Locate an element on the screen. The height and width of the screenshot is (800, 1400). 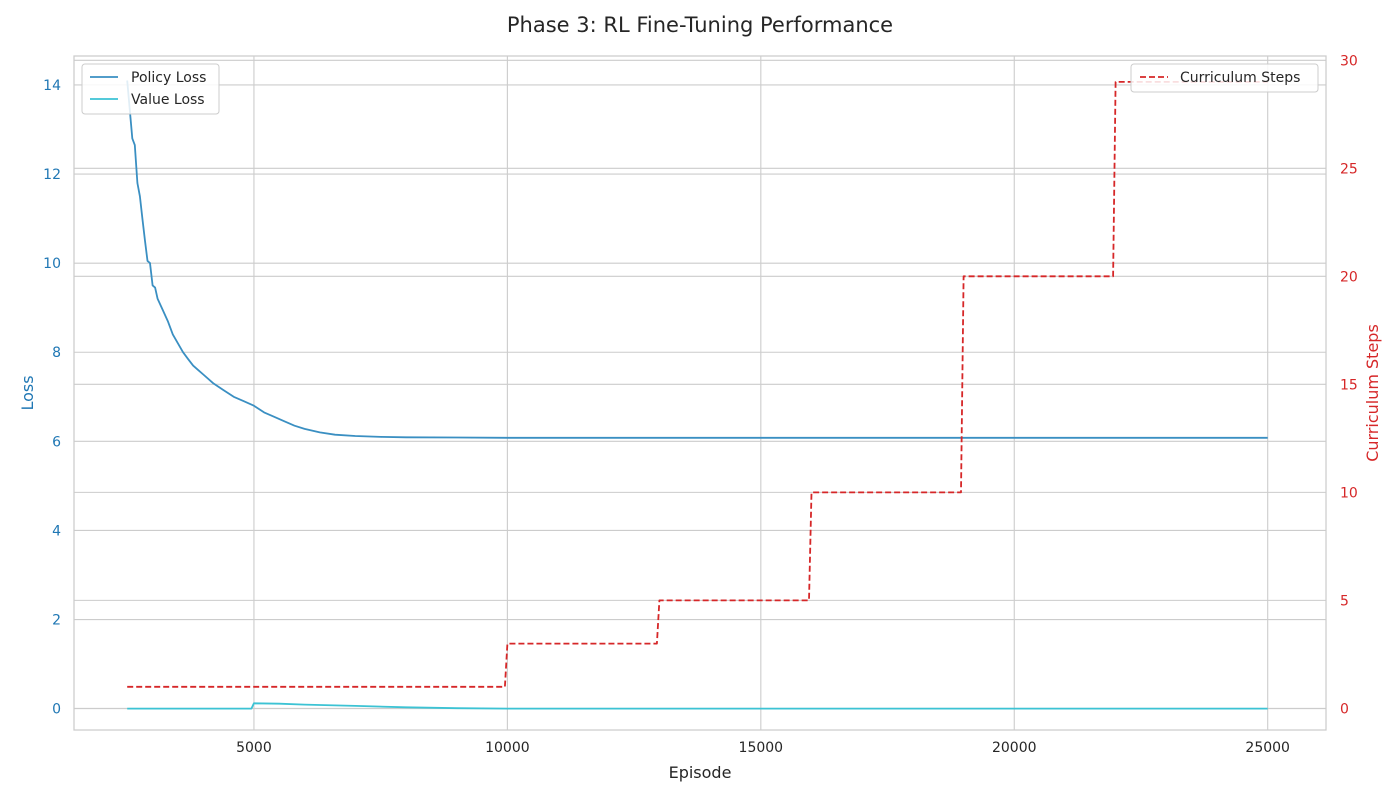
y-tick-label-right: 30 is located at coordinates (1349, 61).